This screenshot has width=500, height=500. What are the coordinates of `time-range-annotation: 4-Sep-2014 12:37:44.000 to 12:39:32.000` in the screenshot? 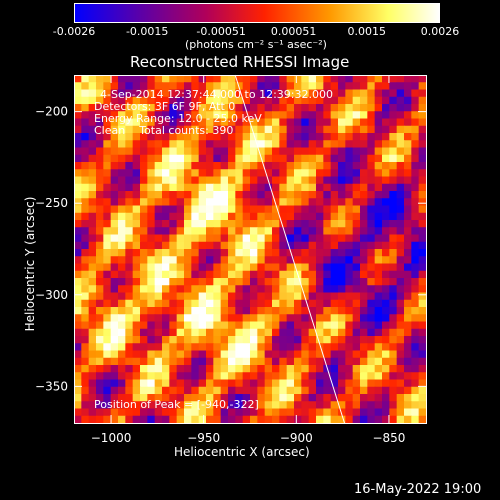 It's located at (216, 94).